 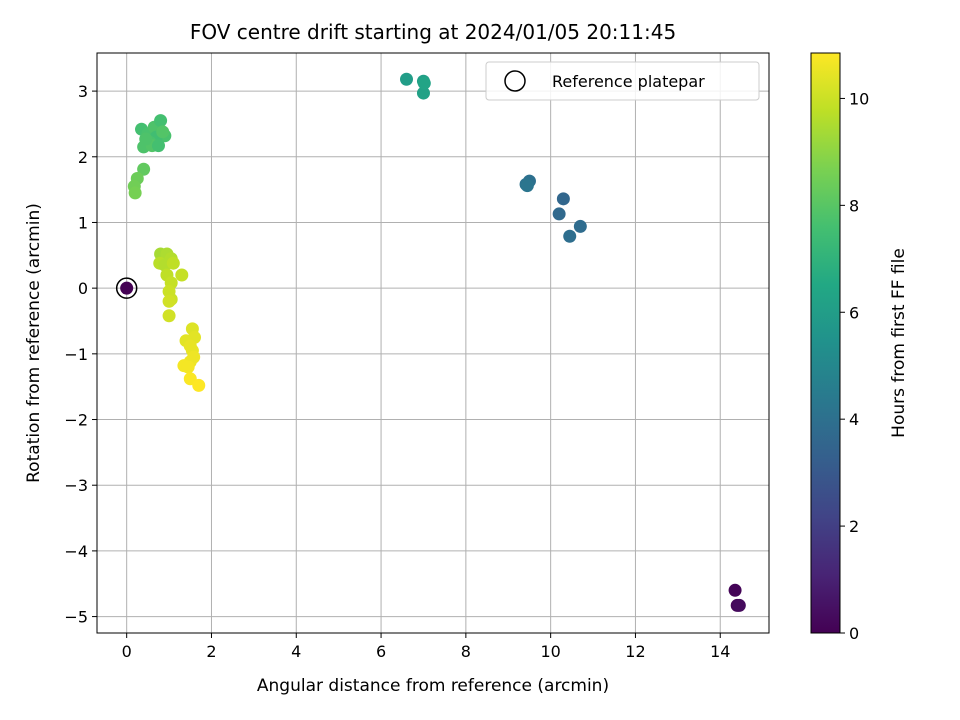 What do you see at coordinates (296, 651) in the screenshot?
I see `x-tick-label: 4` at bounding box center [296, 651].